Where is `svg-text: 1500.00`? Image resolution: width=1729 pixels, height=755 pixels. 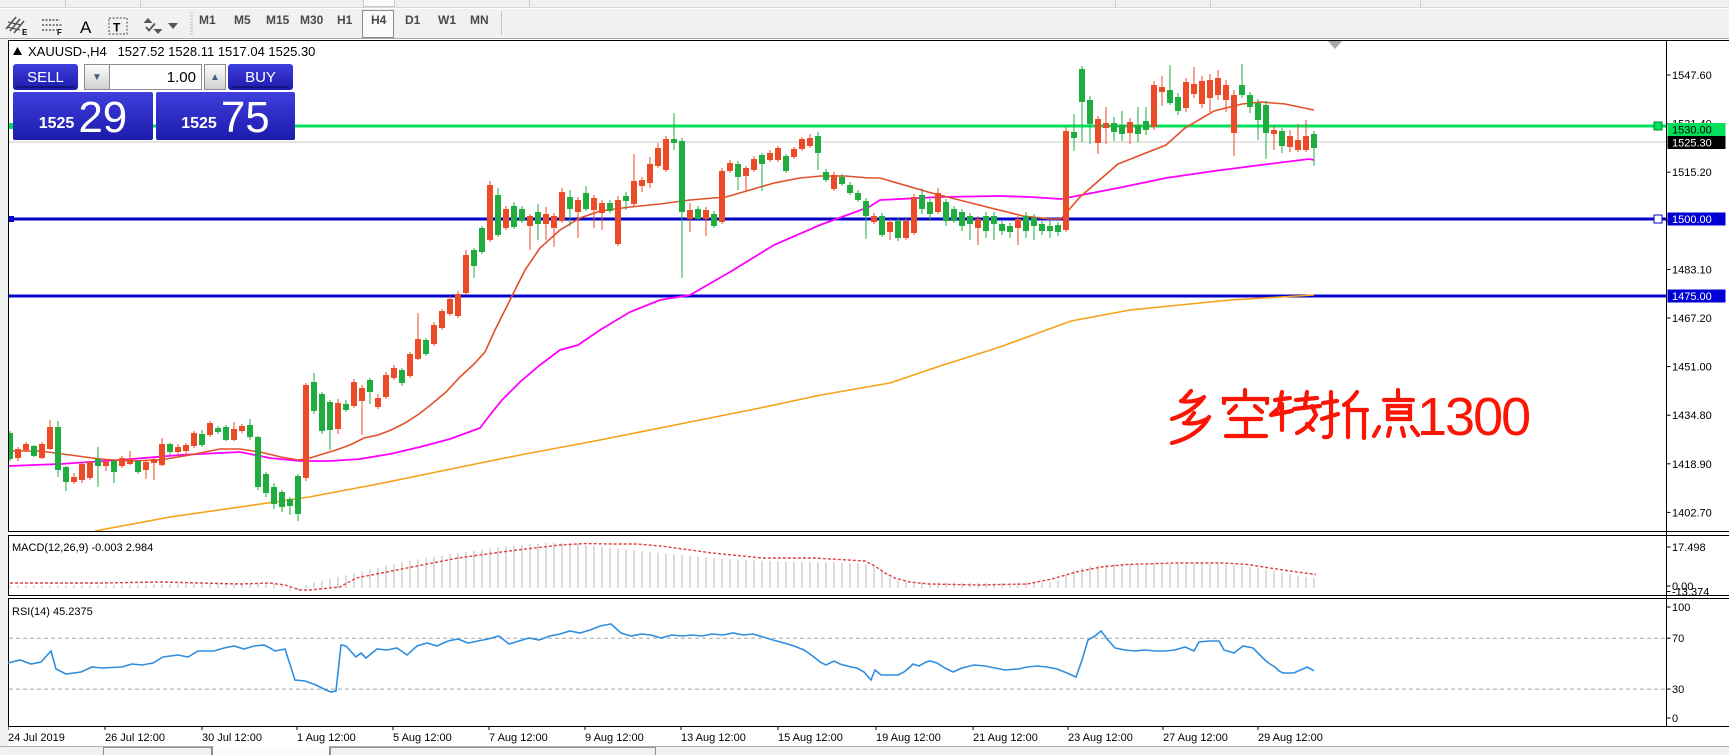
svg-text: 1500.00 is located at coordinates (1692, 220).